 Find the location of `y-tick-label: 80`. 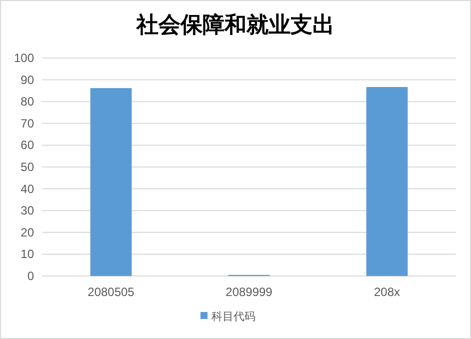

y-tick-label: 80 is located at coordinates (27, 101).